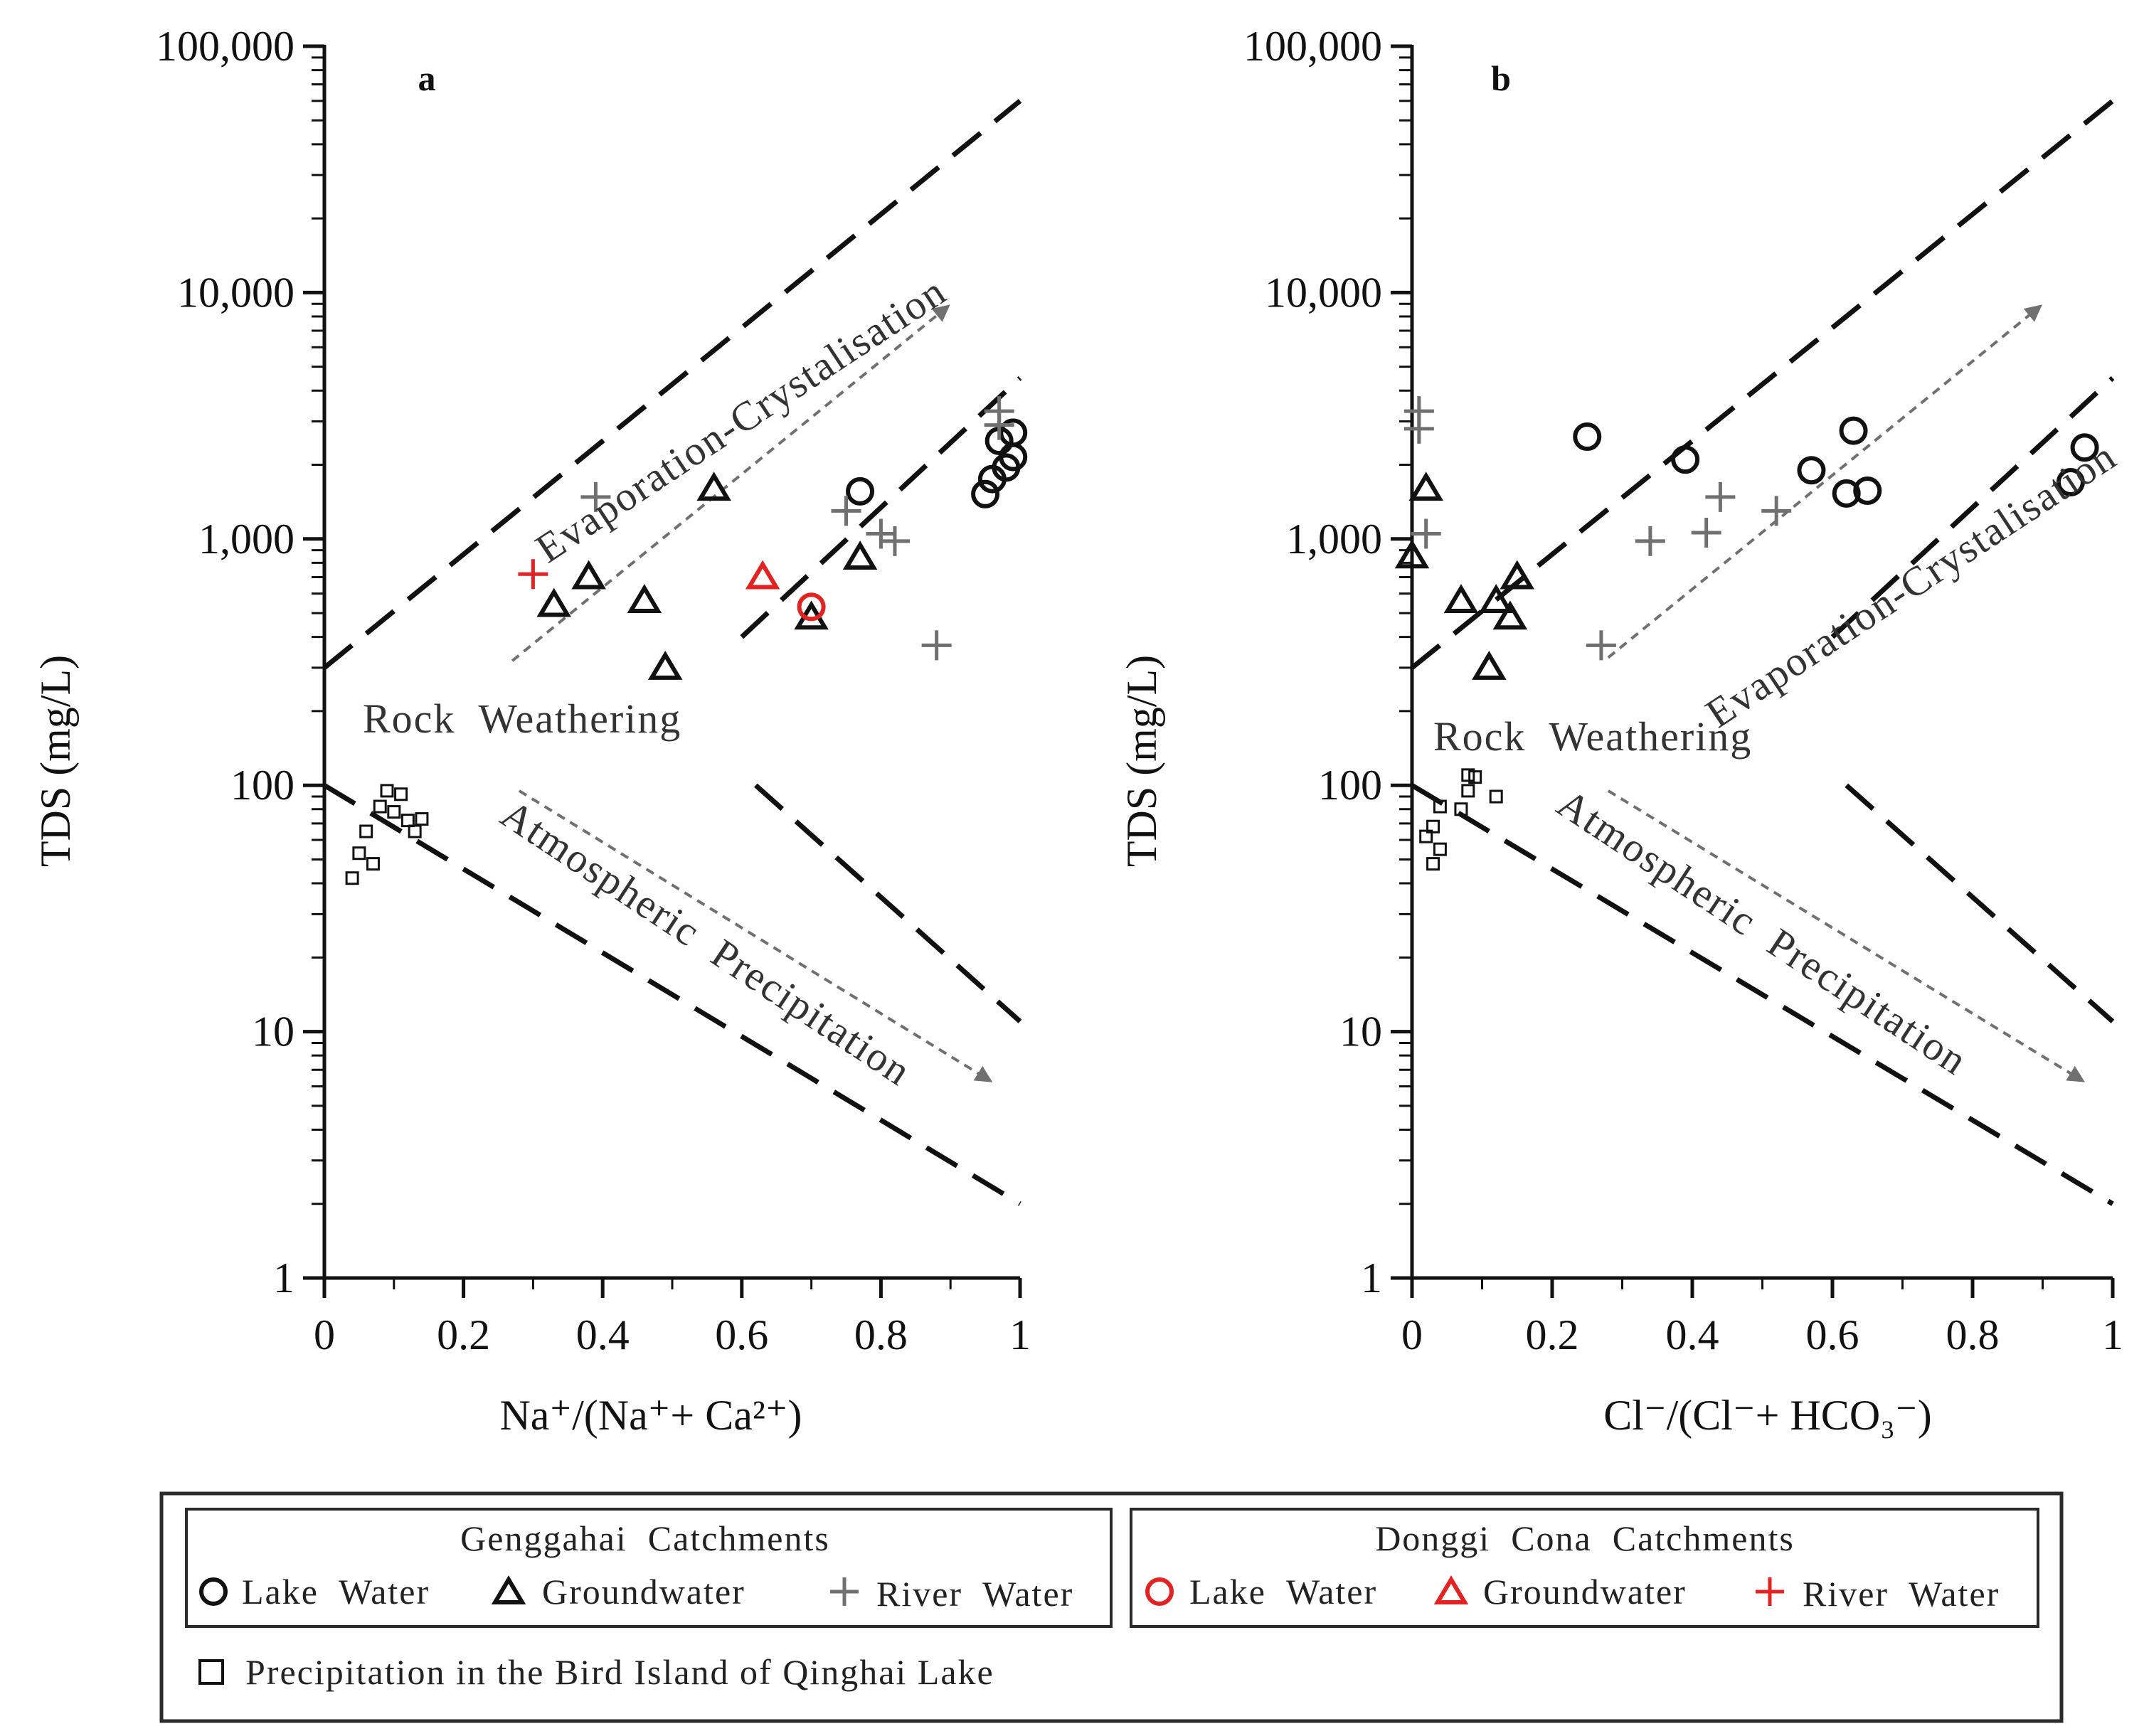 This screenshot has width=2144, height=1736. What do you see at coordinates (1350, 786) in the screenshot?
I see `panel-b-y-tick-label: 100` at bounding box center [1350, 786].